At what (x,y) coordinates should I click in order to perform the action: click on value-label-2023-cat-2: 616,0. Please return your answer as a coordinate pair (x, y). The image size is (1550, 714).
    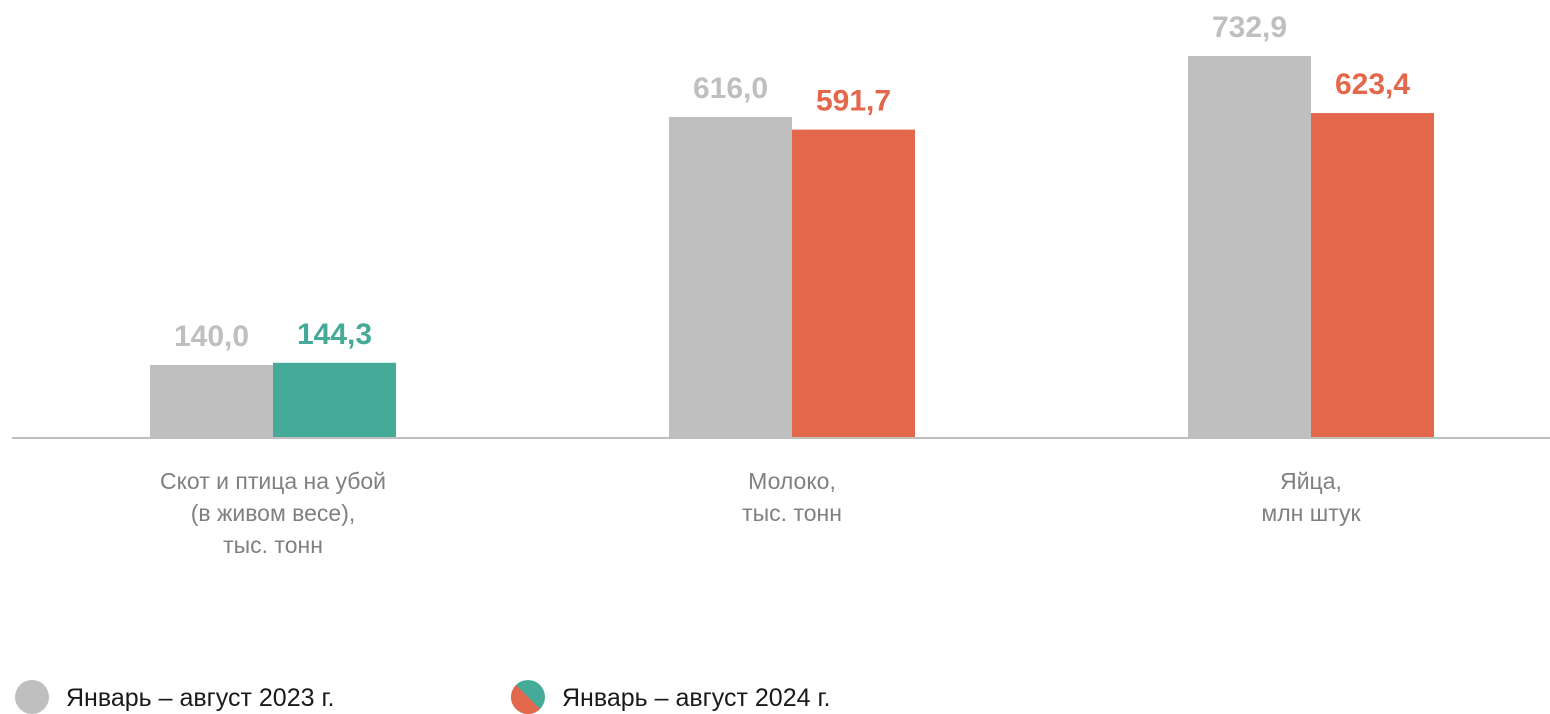
    Looking at the image, I should click on (730, 88).